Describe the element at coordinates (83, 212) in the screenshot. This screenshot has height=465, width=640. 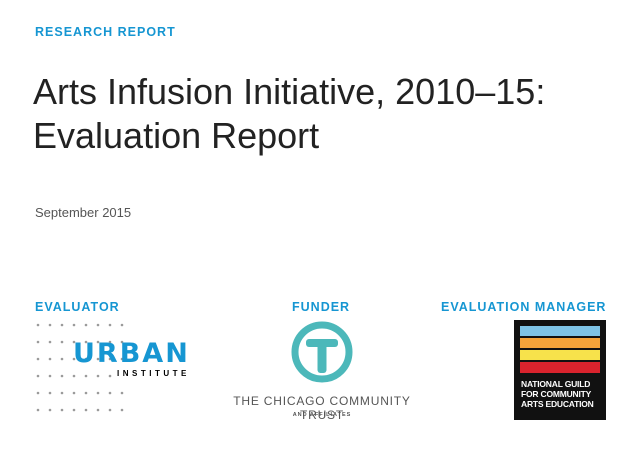
I see `publication-date: September 2015` at that location.